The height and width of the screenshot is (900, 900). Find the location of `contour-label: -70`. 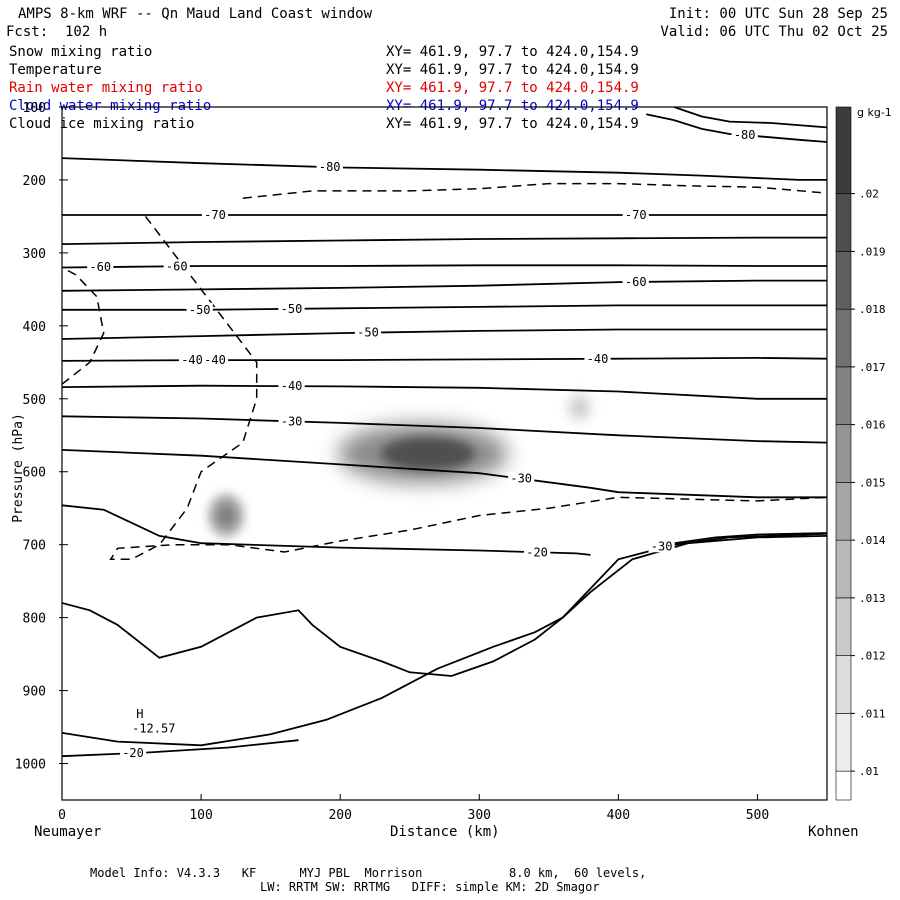

contour-label: -70 is located at coordinates (215, 215).